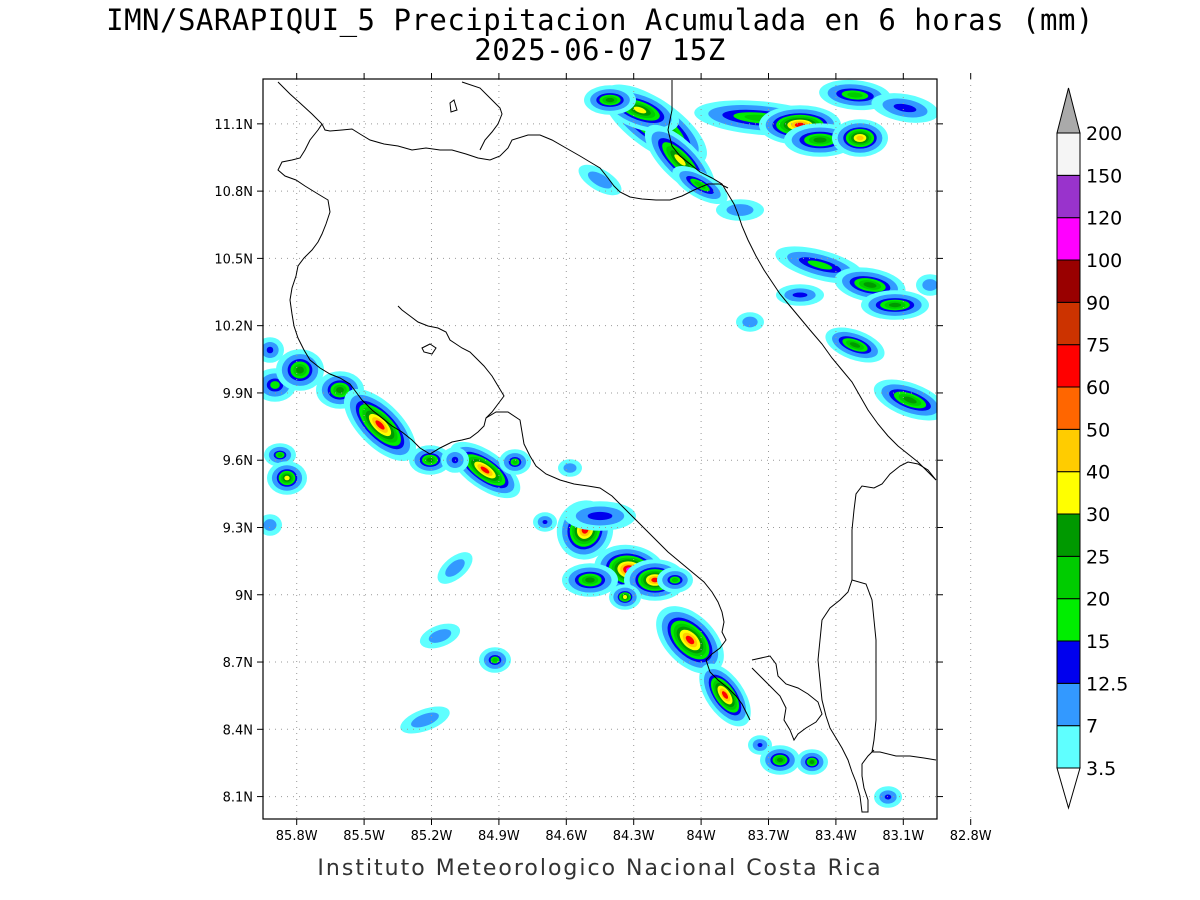  What do you see at coordinates (233, 125) in the screenshot?
I see `lat-label: 11.1N` at bounding box center [233, 125].